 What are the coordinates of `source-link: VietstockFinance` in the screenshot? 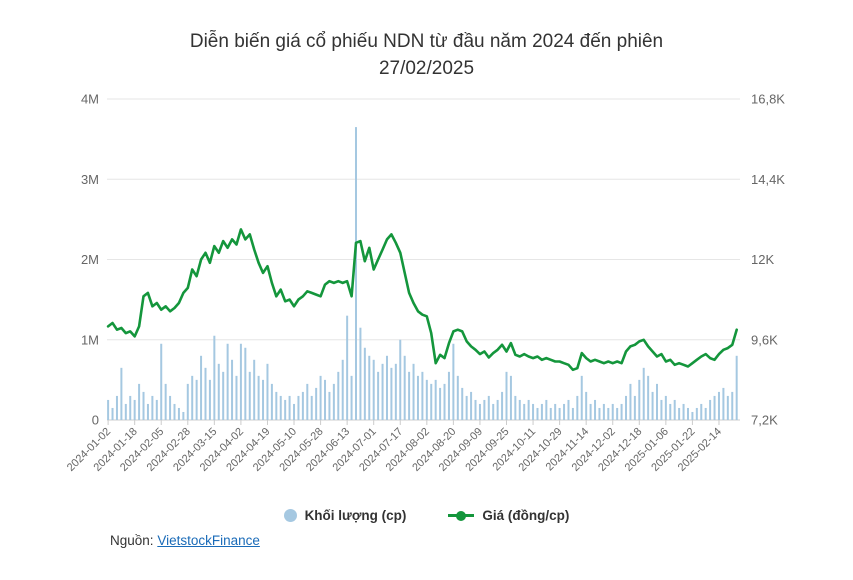 It's located at (208, 540).